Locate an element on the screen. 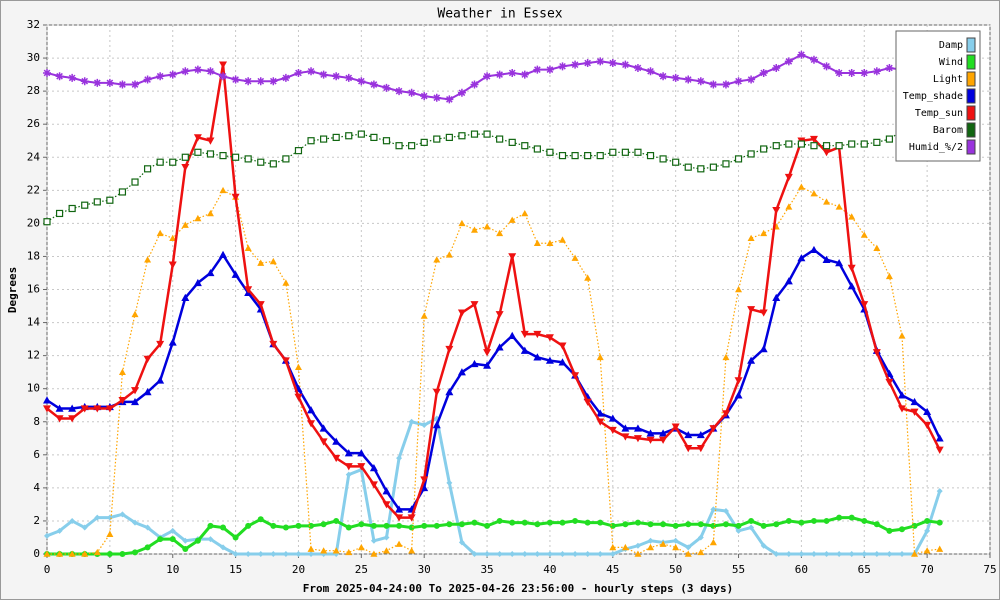  x-tick-label: 30 is located at coordinates (424, 569).